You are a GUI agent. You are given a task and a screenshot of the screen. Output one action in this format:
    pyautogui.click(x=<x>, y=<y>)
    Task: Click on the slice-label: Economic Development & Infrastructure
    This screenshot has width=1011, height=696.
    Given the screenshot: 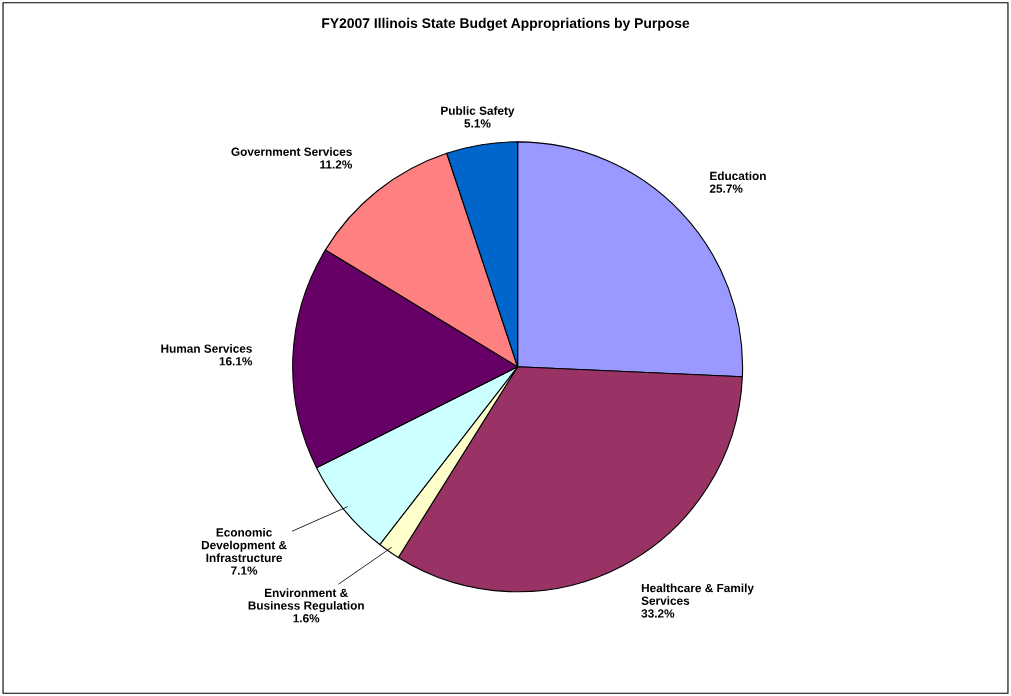 What is the action you would take?
    pyautogui.click(x=244, y=545)
    